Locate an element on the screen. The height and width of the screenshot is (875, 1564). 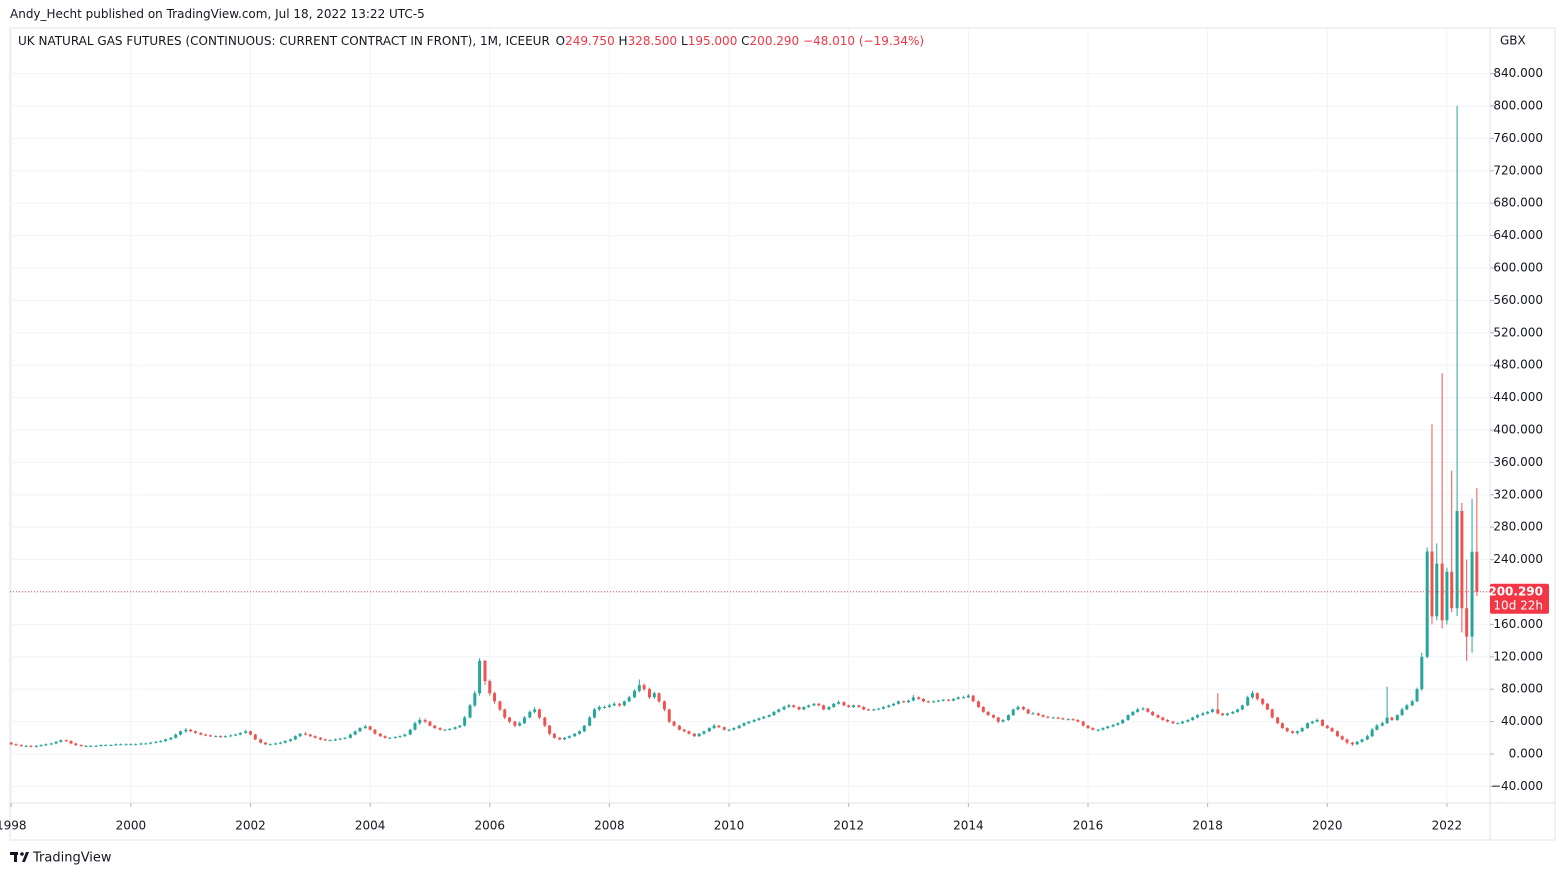
open-key: O is located at coordinates (560, 41).